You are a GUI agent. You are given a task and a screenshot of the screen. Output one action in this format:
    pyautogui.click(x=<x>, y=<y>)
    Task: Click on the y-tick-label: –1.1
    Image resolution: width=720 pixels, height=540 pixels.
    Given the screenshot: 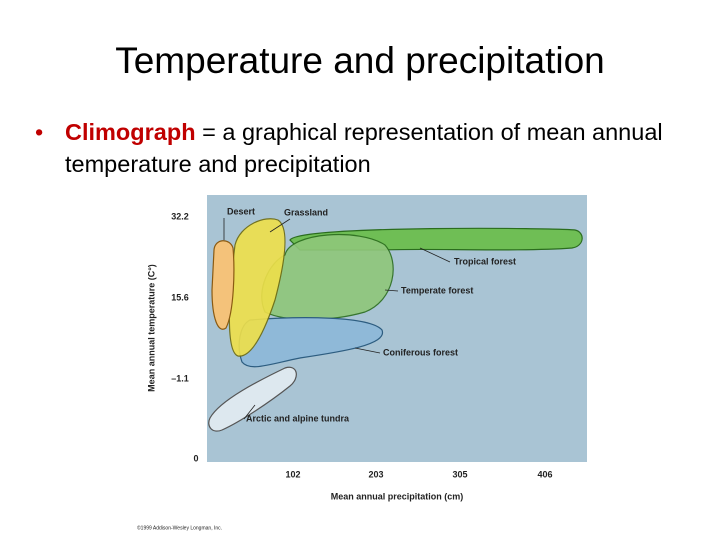 What is the action you would take?
    pyautogui.click(x=180, y=378)
    